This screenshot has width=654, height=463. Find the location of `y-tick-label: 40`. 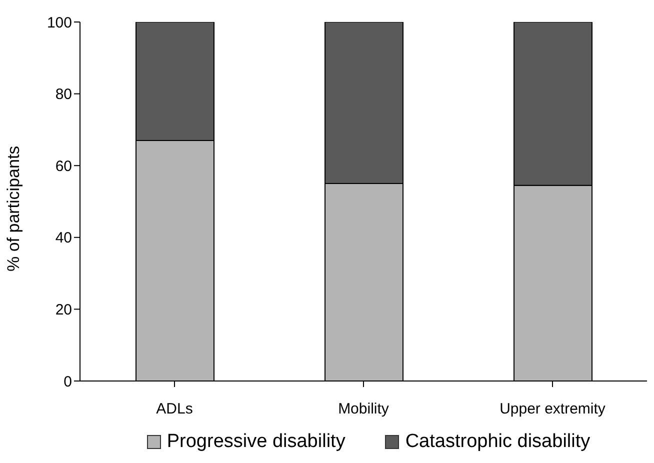

y-tick-label: 40 is located at coordinates (63, 238).